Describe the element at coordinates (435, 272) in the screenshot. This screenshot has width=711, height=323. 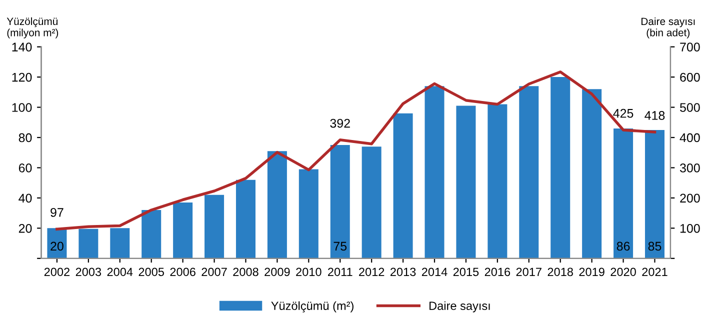
I see `x-tick-label: 2014` at that location.